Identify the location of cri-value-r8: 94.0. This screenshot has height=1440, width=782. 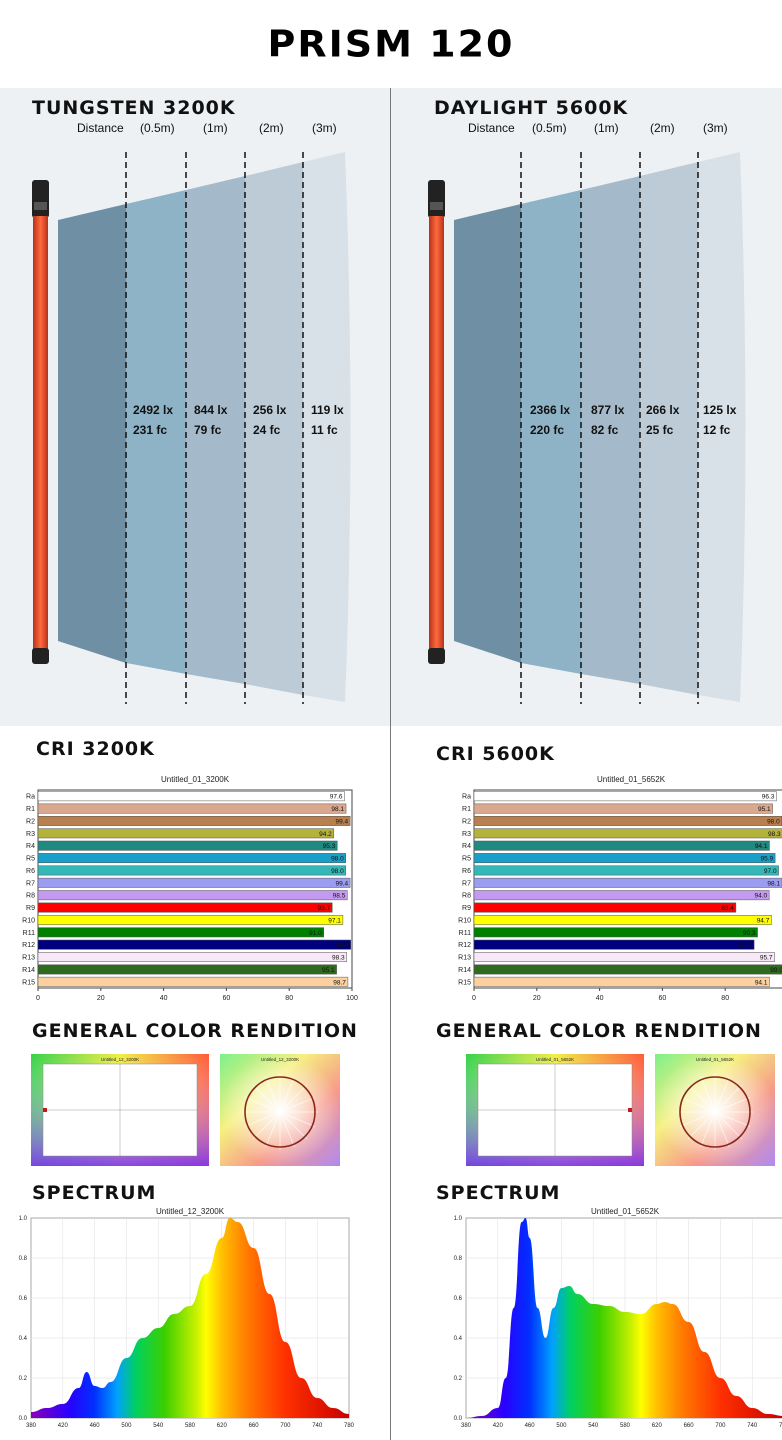
(761, 896).